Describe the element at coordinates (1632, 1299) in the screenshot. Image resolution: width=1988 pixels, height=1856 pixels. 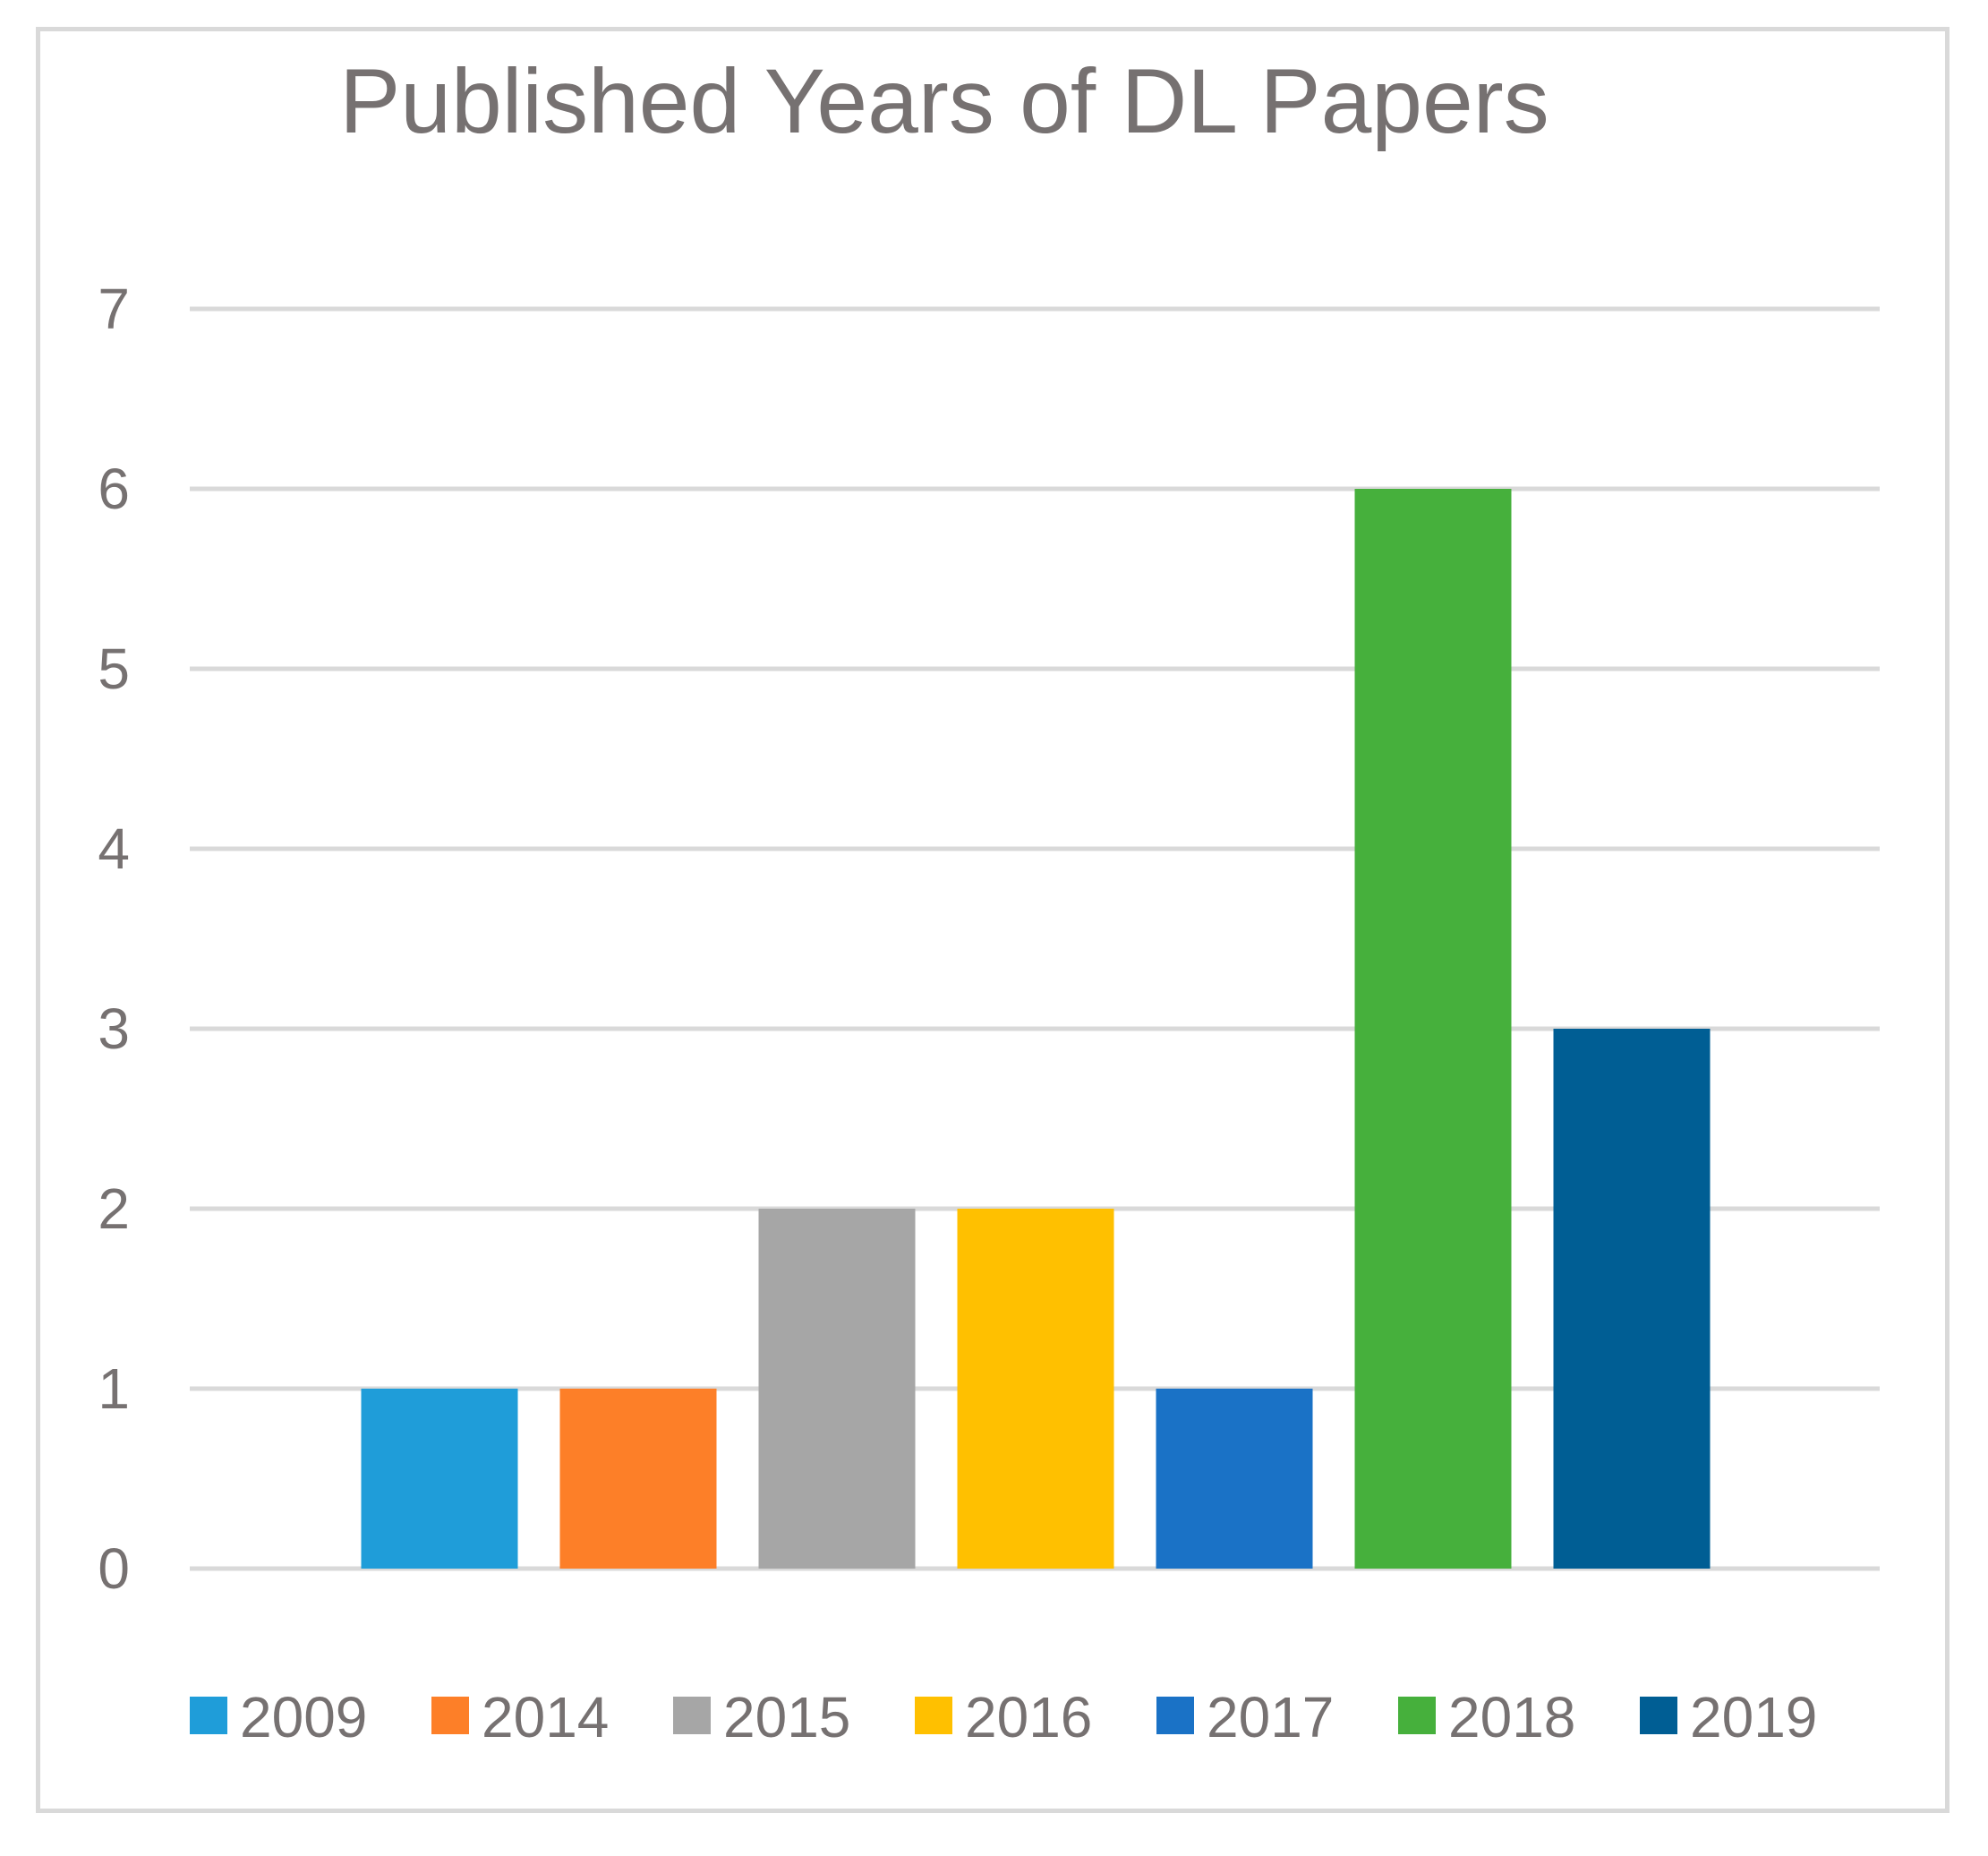
I see `bar-2019` at that location.